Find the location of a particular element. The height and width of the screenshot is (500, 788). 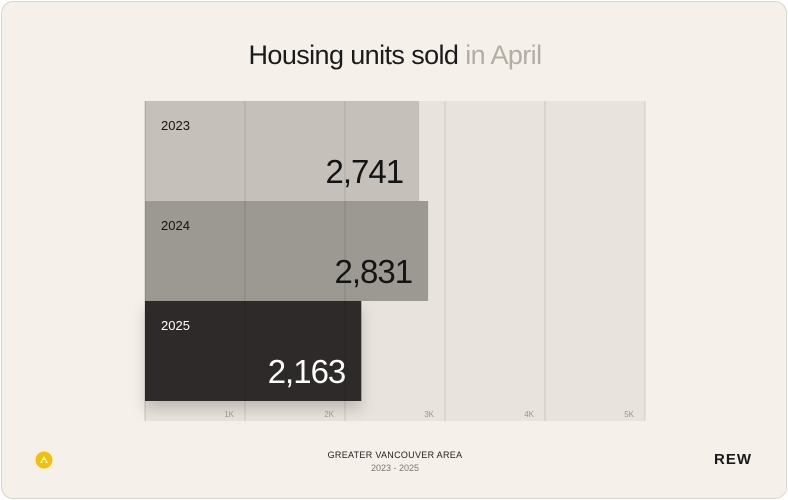

category-label-2024: 2024 is located at coordinates (175, 225).